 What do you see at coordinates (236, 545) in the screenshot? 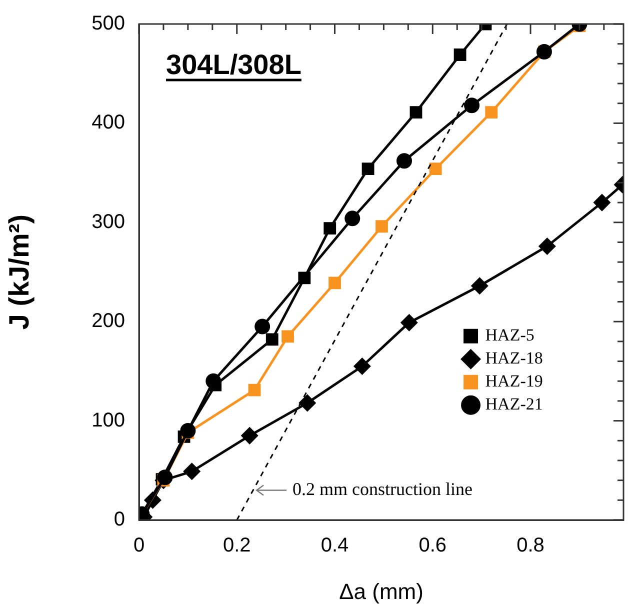
I see `x-tick-label: 0.2` at bounding box center [236, 545].